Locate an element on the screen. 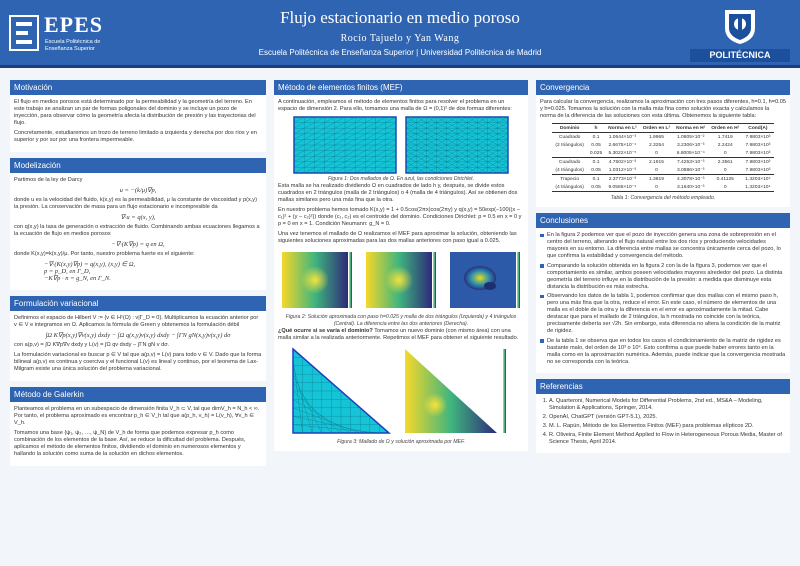 This screenshot has width=800, height=566. table-cell: 1.0312×10⁻³ is located at coordinates (622, 170).